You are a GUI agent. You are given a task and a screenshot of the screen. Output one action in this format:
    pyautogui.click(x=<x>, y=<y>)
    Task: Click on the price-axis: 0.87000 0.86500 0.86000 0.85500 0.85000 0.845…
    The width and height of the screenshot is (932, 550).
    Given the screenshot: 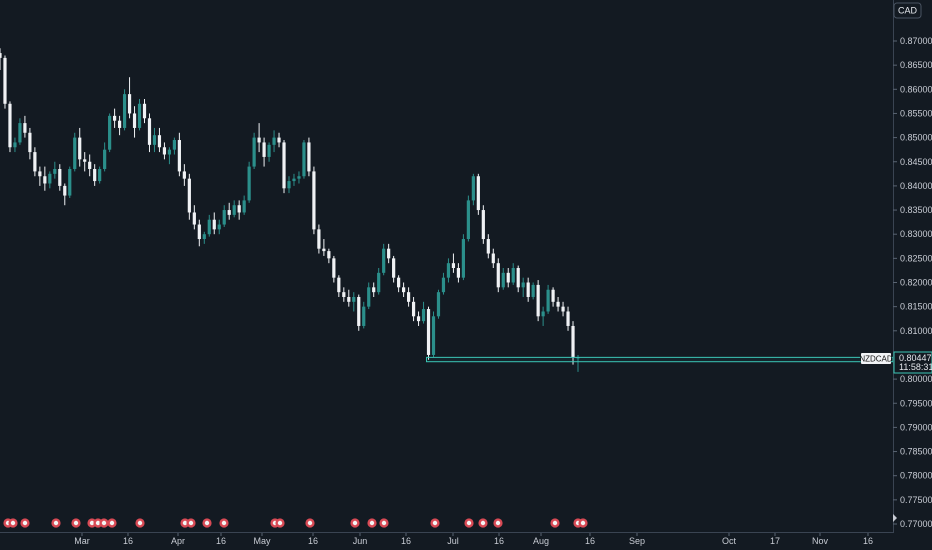 What is the action you would take?
    pyautogui.click(x=912, y=282)
    